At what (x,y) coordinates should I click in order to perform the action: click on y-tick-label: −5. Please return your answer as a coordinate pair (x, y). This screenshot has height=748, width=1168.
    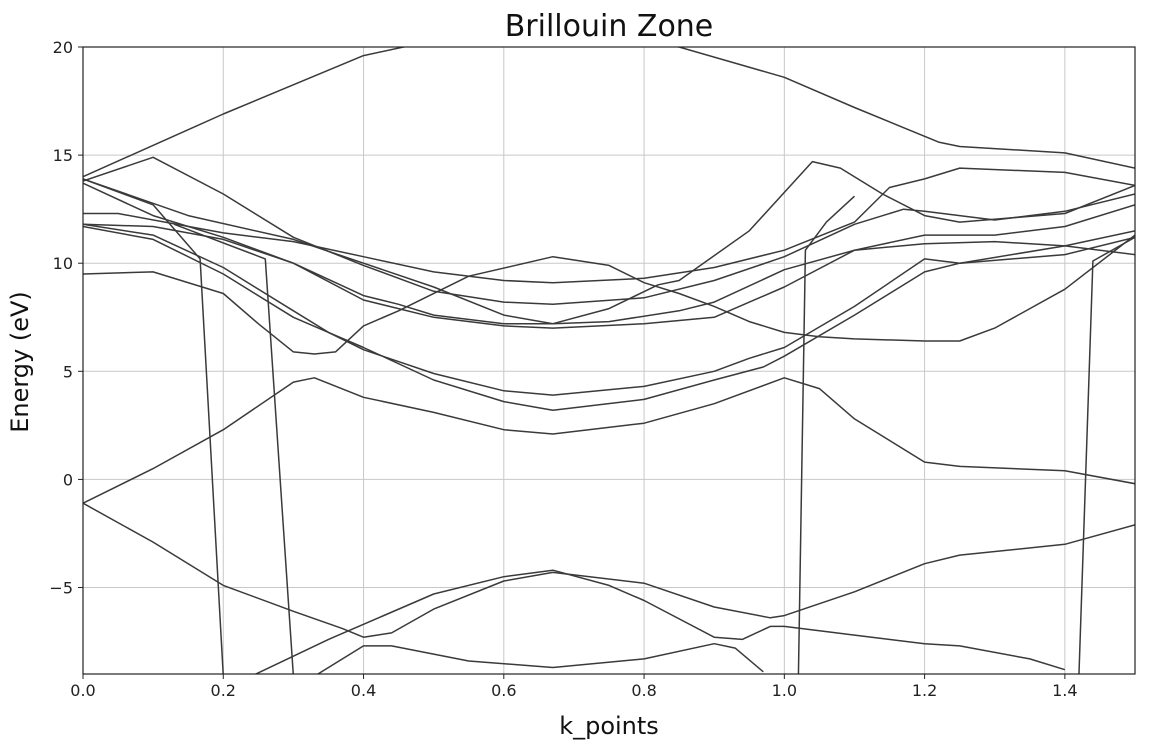
    Looking at the image, I should click on (61, 588).